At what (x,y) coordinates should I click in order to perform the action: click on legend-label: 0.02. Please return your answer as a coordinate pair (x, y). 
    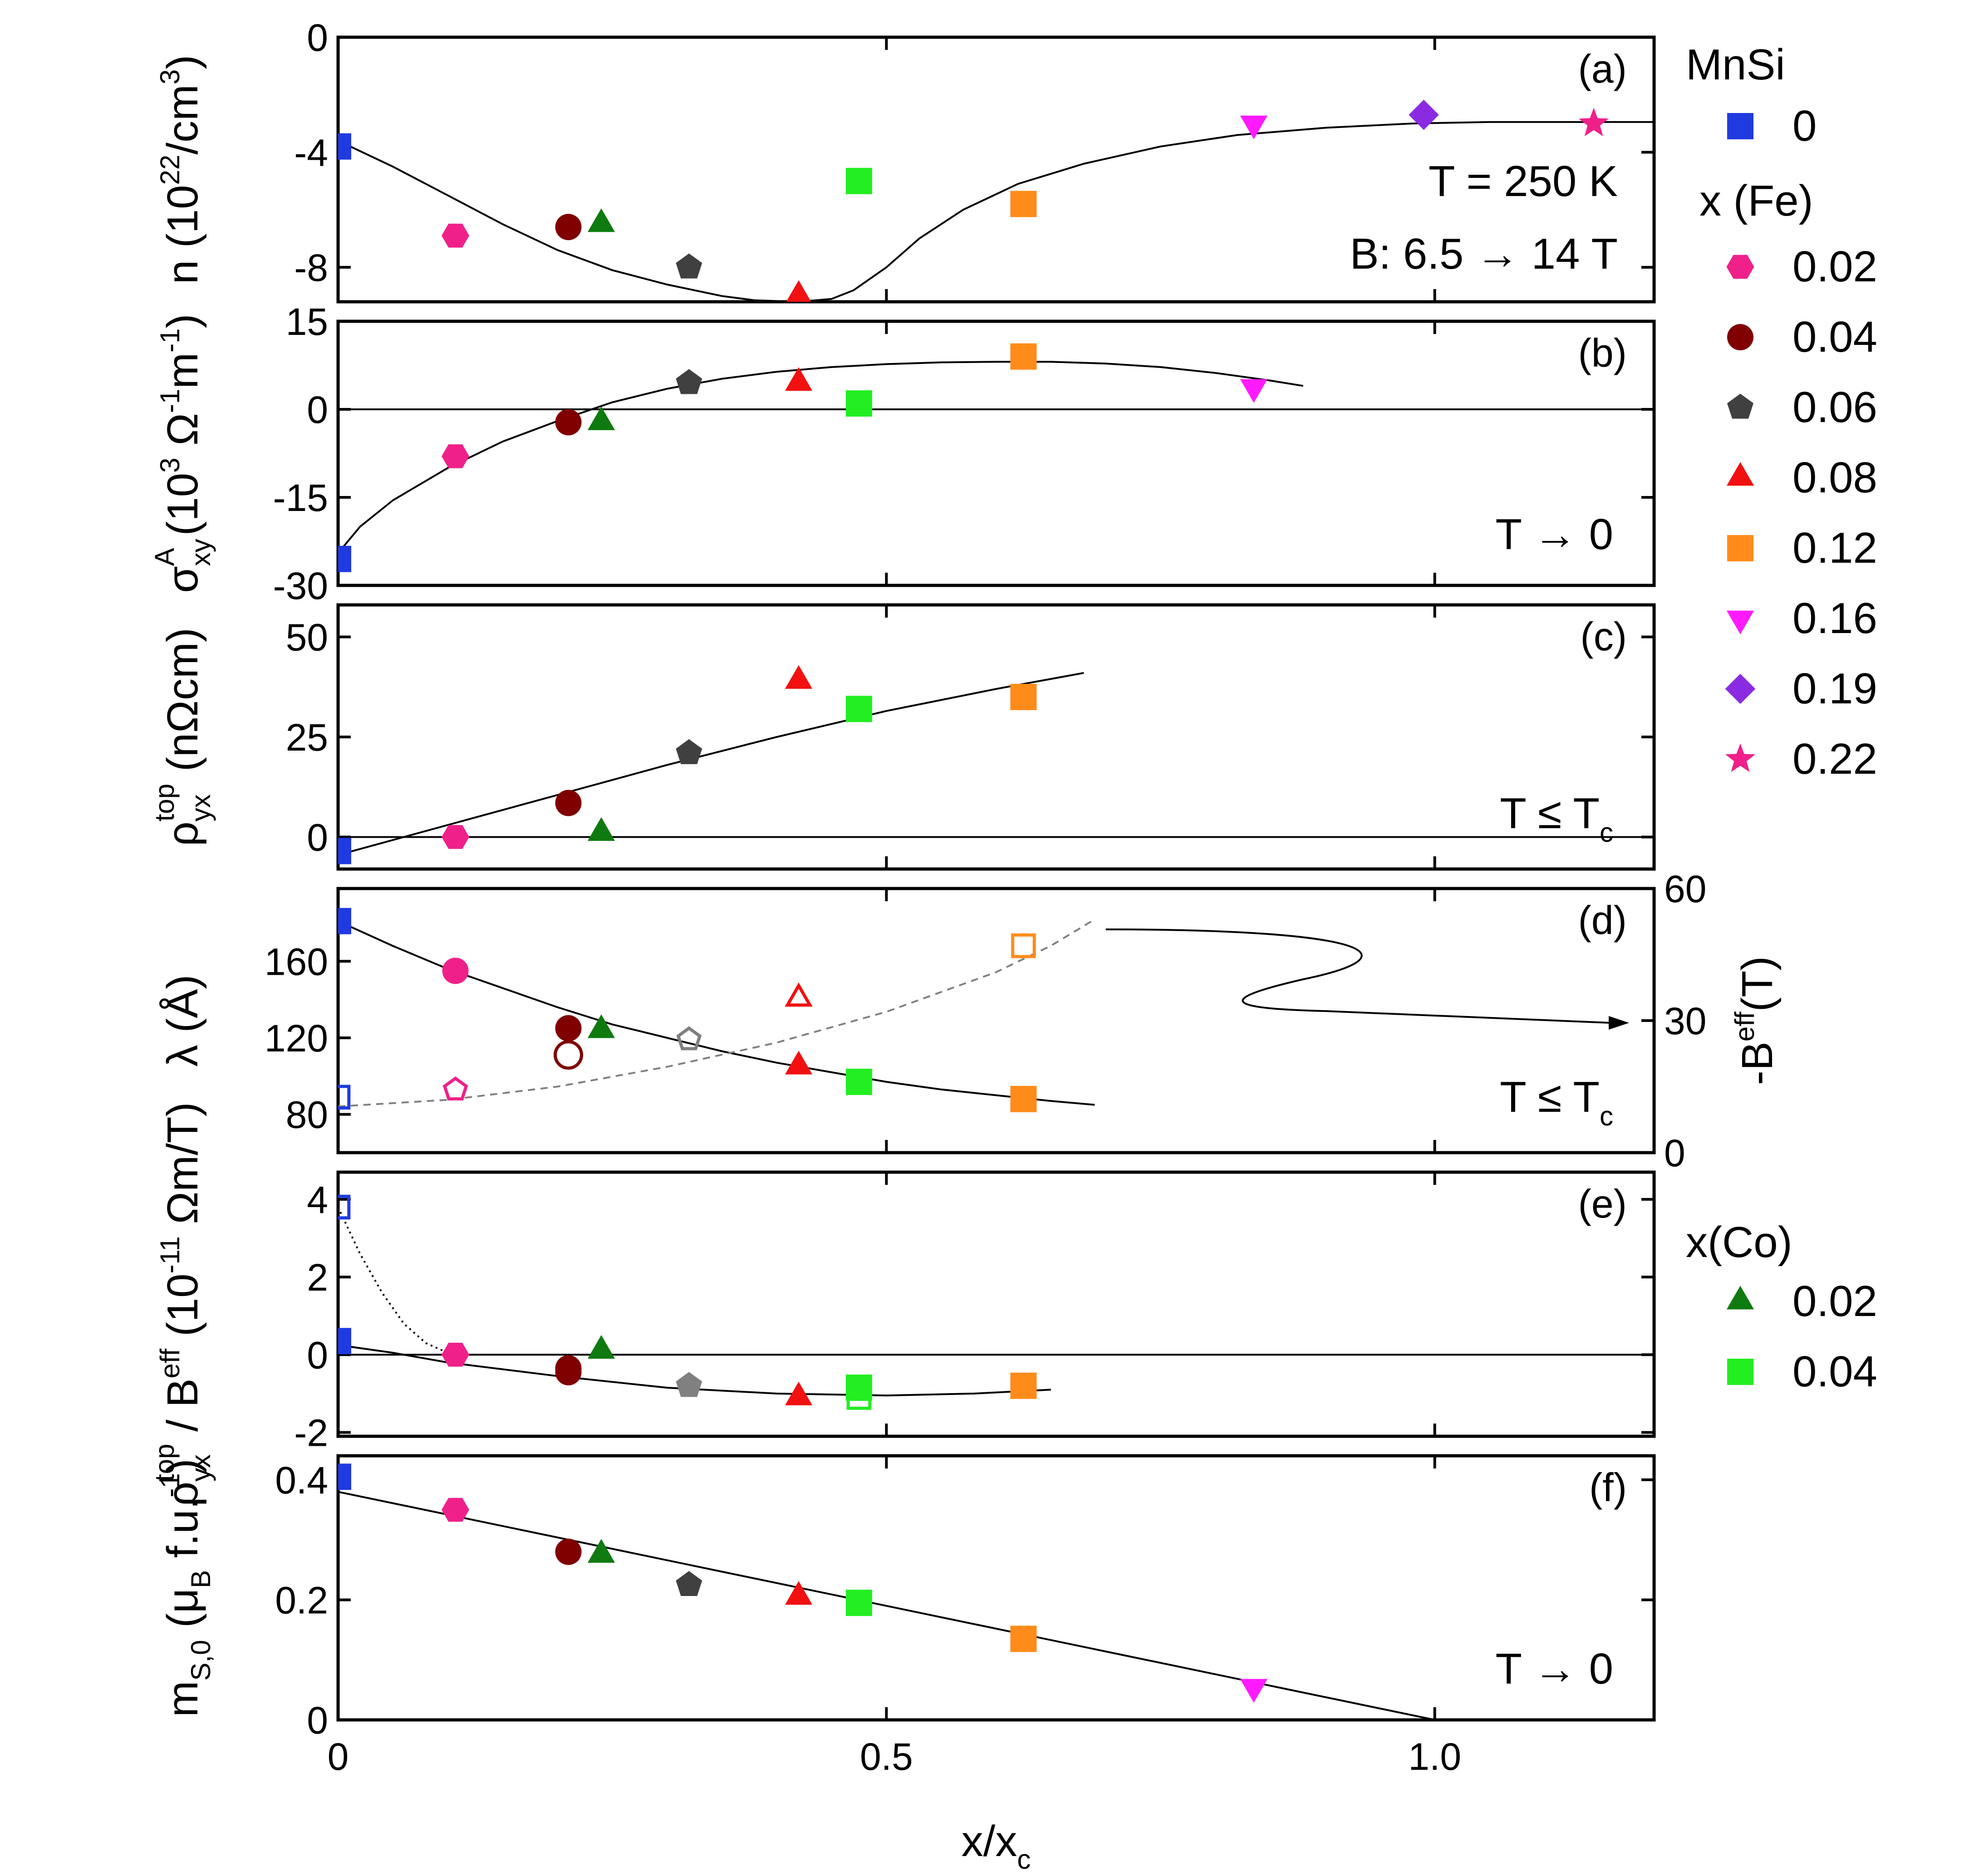
    Looking at the image, I should click on (1834, 267).